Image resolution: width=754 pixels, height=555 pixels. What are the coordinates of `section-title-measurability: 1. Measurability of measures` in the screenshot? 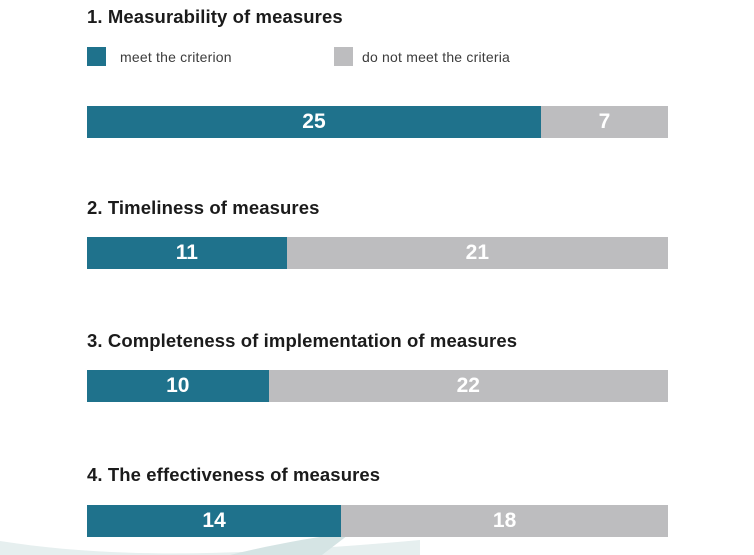 It's located at (215, 16).